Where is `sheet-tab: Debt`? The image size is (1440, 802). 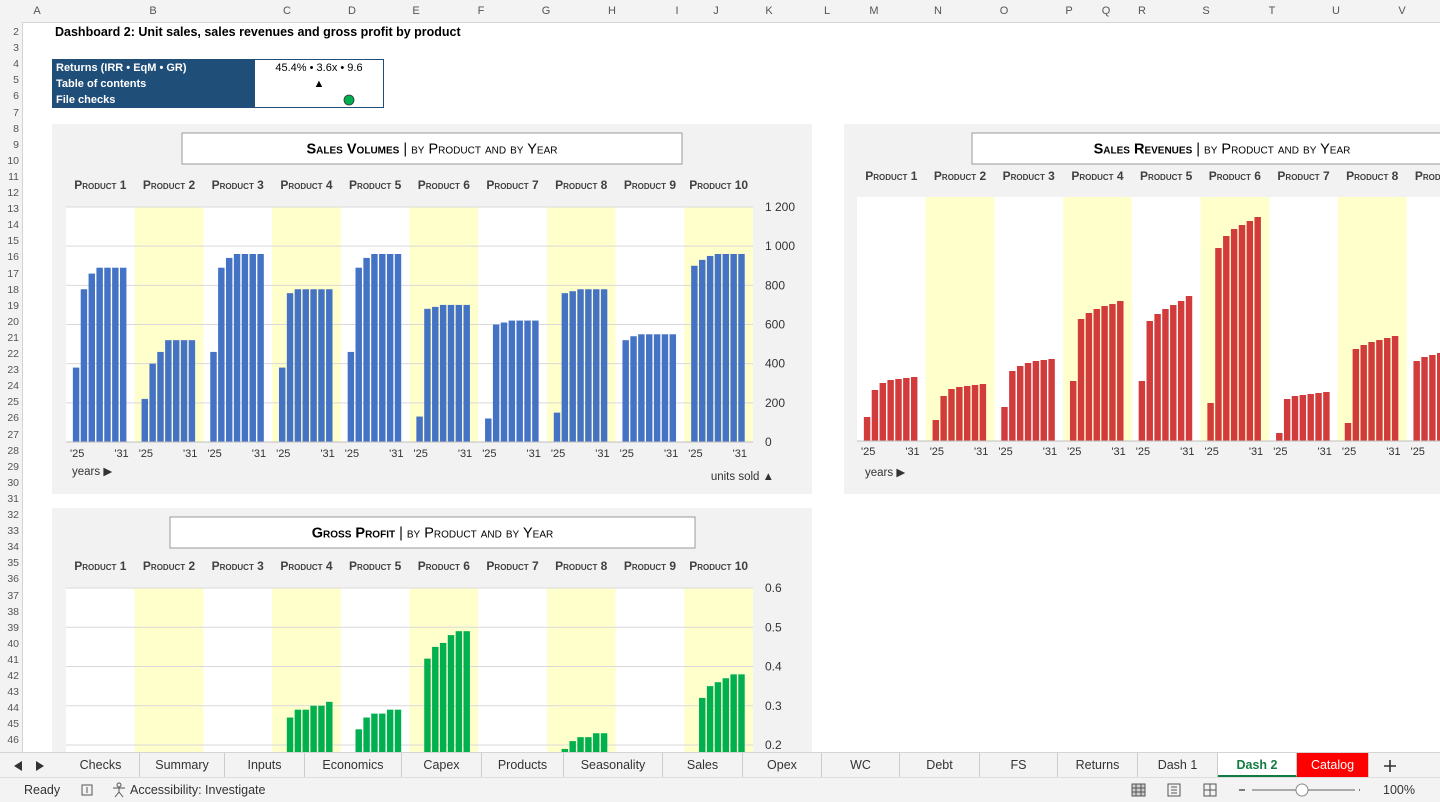 sheet-tab: Debt is located at coordinates (940, 765).